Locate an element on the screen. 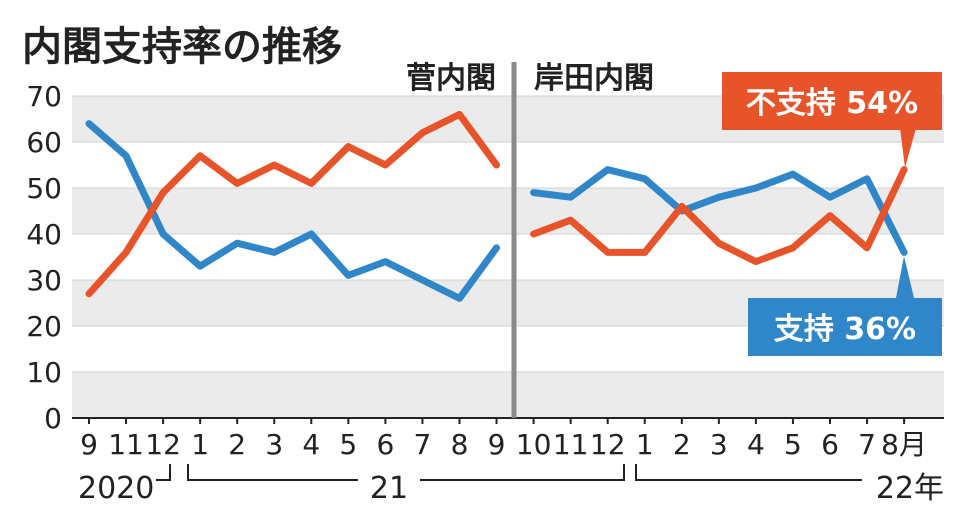 The image size is (968, 516). y-tick-label: 50 is located at coordinates (44, 188).